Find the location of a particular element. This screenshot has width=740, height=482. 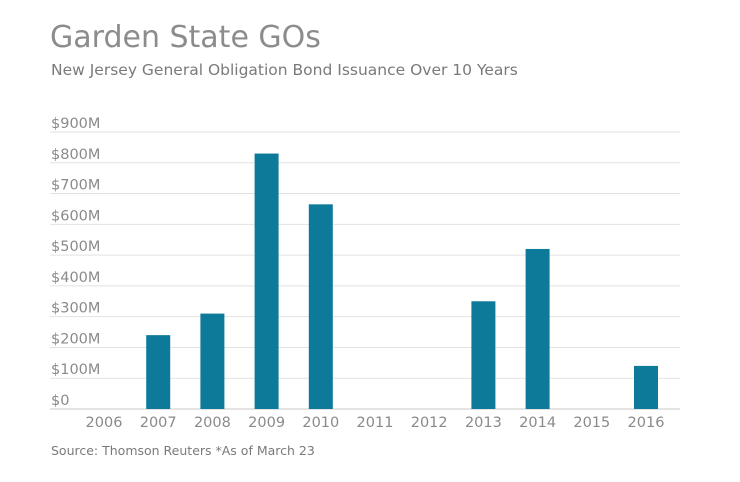

x-tick-label: 2014 is located at coordinates (537, 423).